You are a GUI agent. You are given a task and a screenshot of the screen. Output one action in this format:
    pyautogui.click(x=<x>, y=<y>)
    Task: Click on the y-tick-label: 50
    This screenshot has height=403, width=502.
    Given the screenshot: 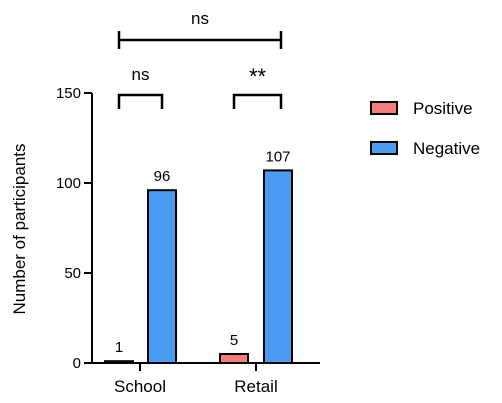 What is the action you would take?
    pyautogui.click(x=72, y=273)
    